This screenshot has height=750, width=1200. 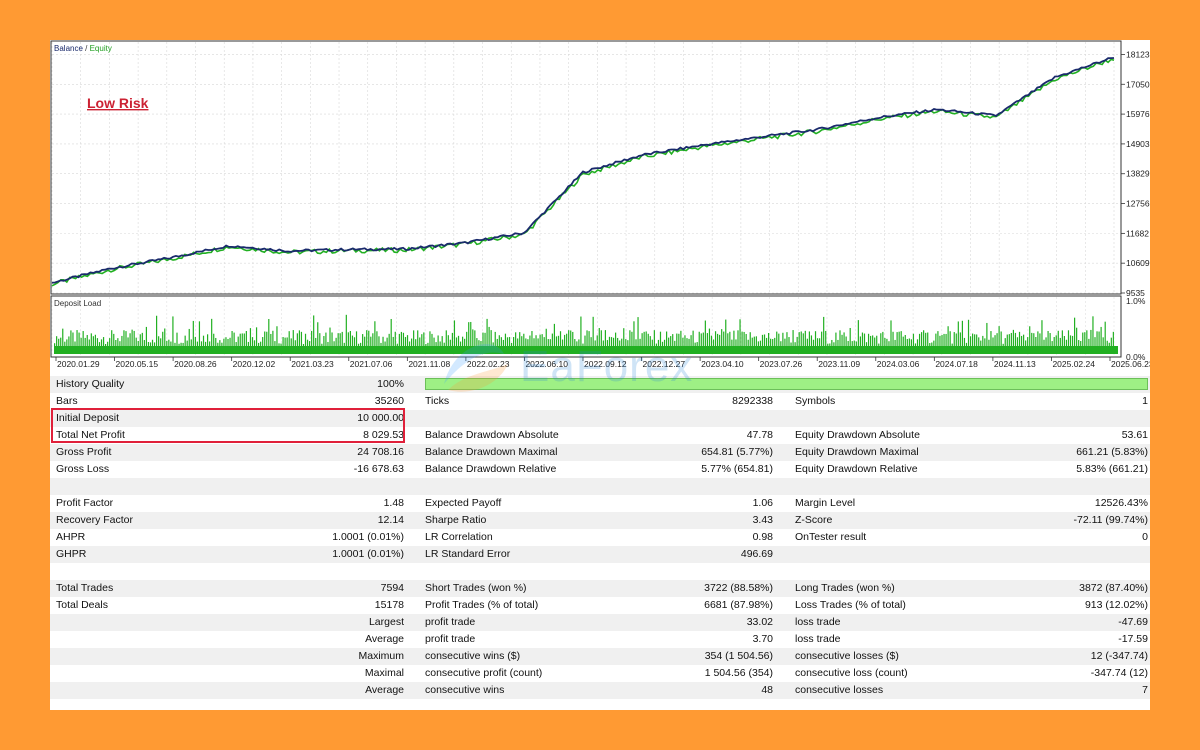 What do you see at coordinates (389, 605) in the screenshot?
I see `table-cell-c2: 15178` at bounding box center [389, 605].